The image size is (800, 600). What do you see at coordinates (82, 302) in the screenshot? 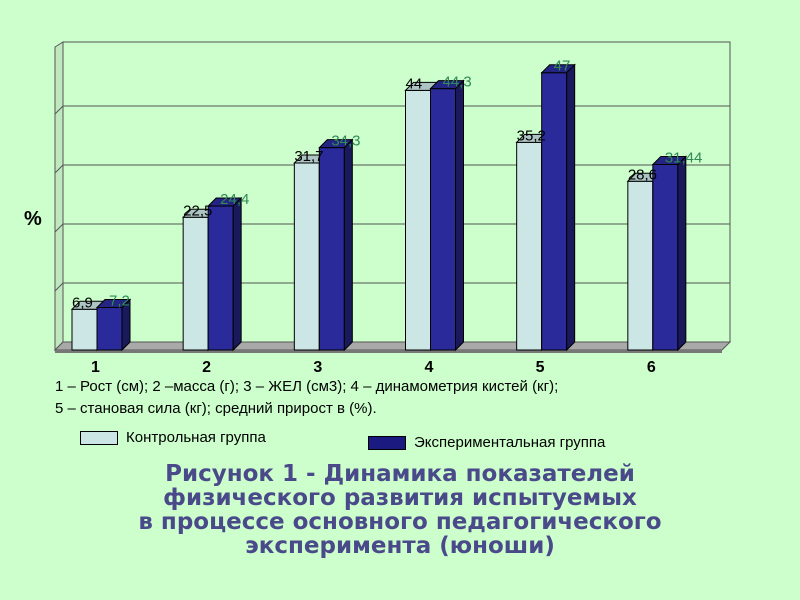
I see `data-label-control-1: 6,9` at bounding box center [82, 302].